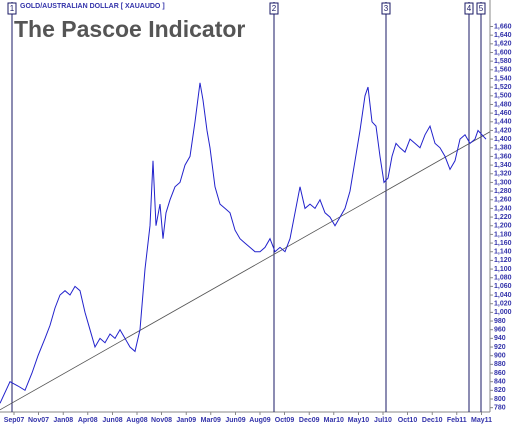  Describe the element at coordinates (503, 122) in the screenshot. I see `y-tick-label: 1,440` at that location.